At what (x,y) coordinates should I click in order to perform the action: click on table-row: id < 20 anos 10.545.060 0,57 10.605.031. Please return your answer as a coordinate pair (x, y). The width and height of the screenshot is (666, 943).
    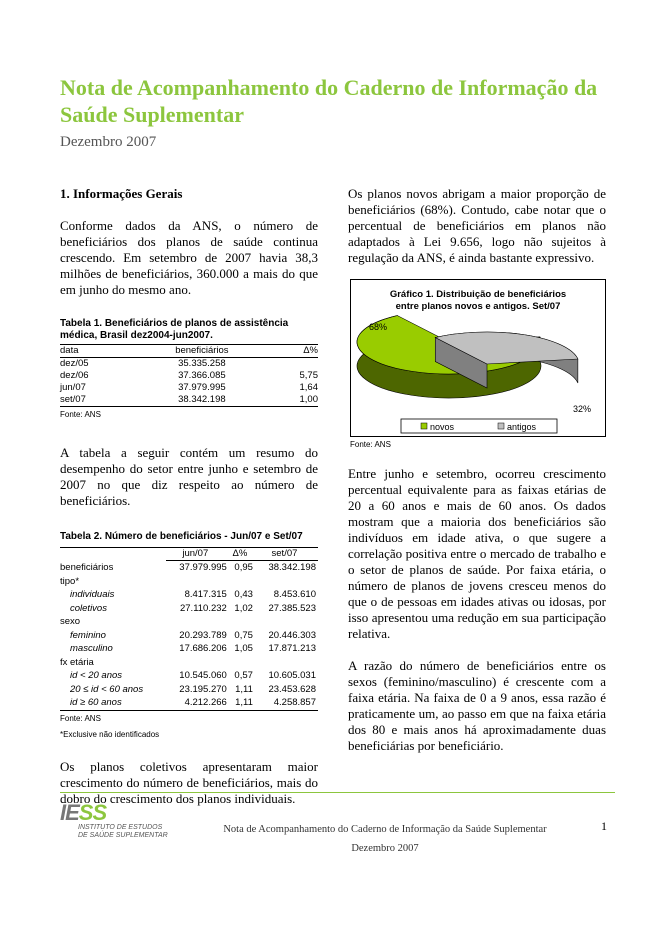
    Looking at the image, I should click on (189, 676).